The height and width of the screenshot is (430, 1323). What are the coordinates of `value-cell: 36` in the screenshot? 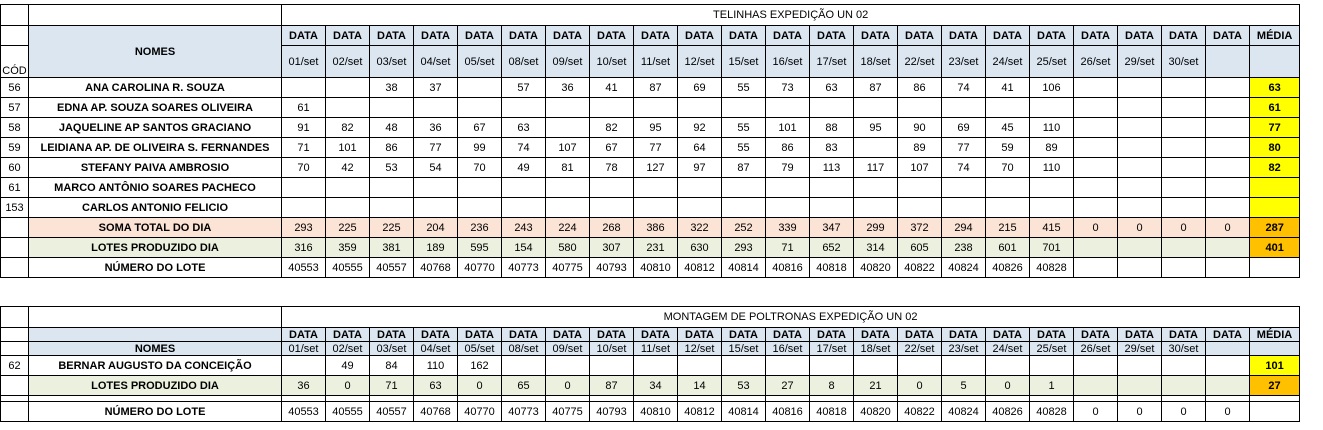 It's located at (435, 127).